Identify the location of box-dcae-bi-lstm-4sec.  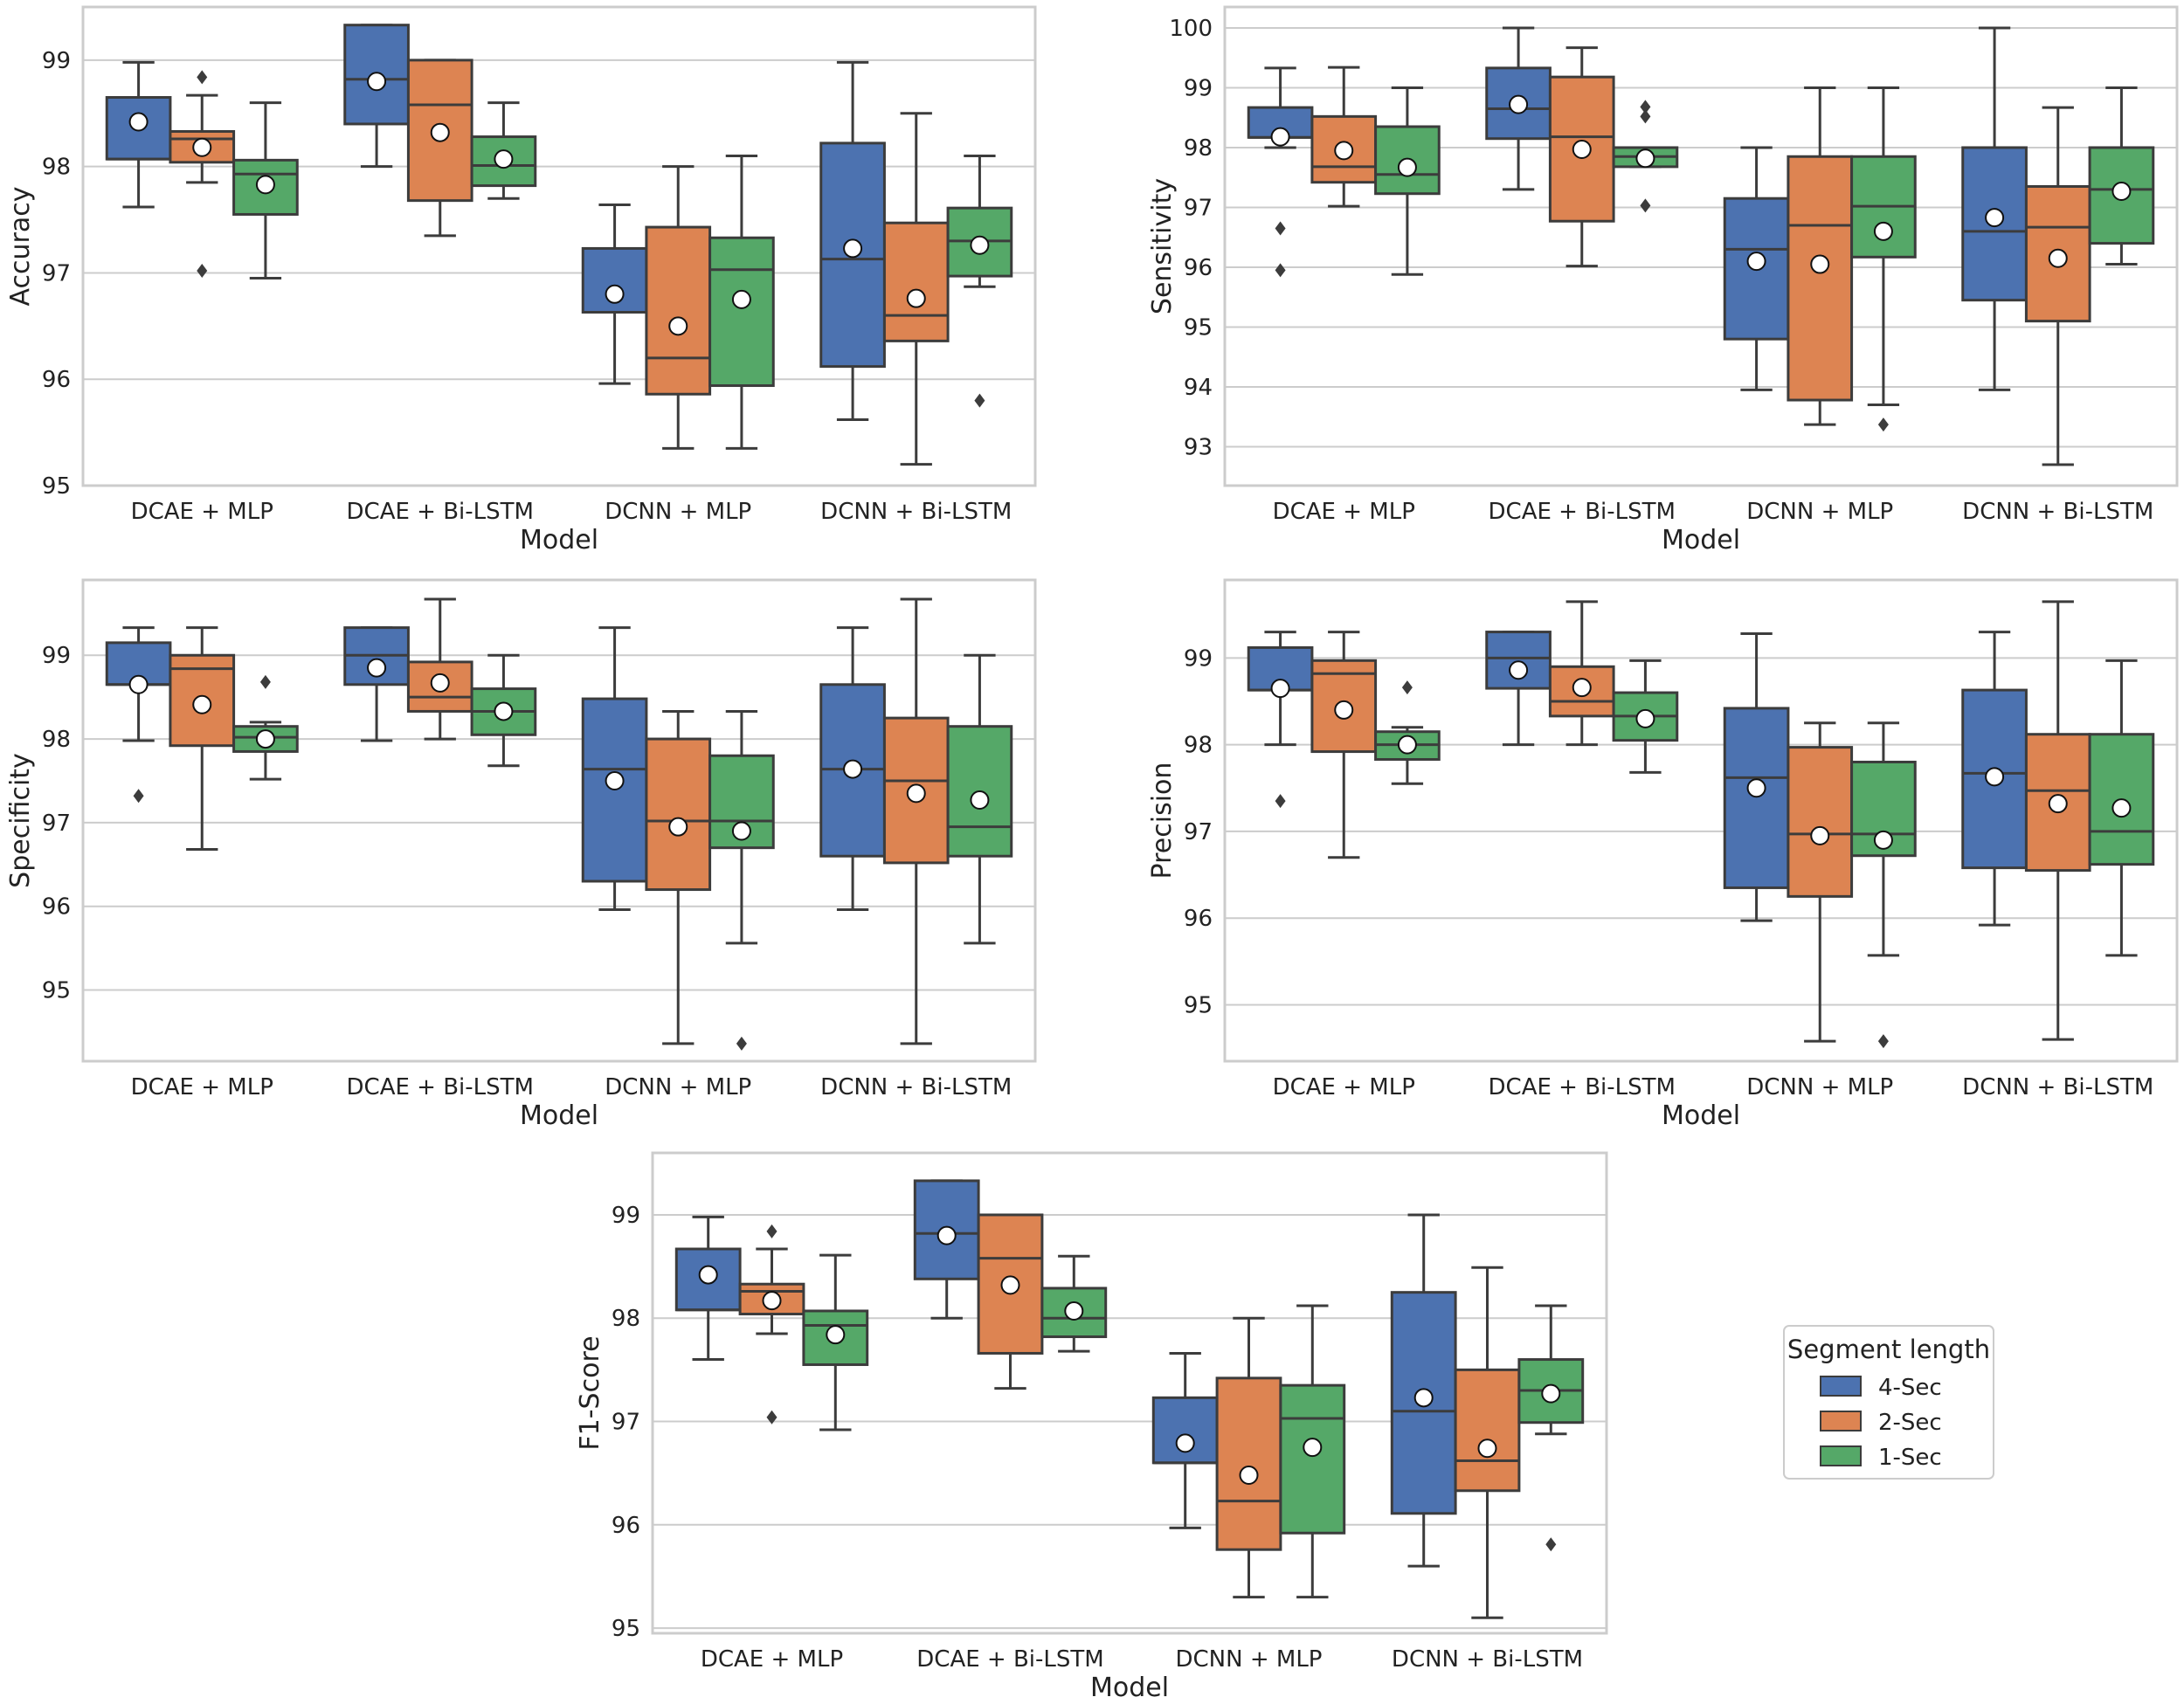
(376, 96).